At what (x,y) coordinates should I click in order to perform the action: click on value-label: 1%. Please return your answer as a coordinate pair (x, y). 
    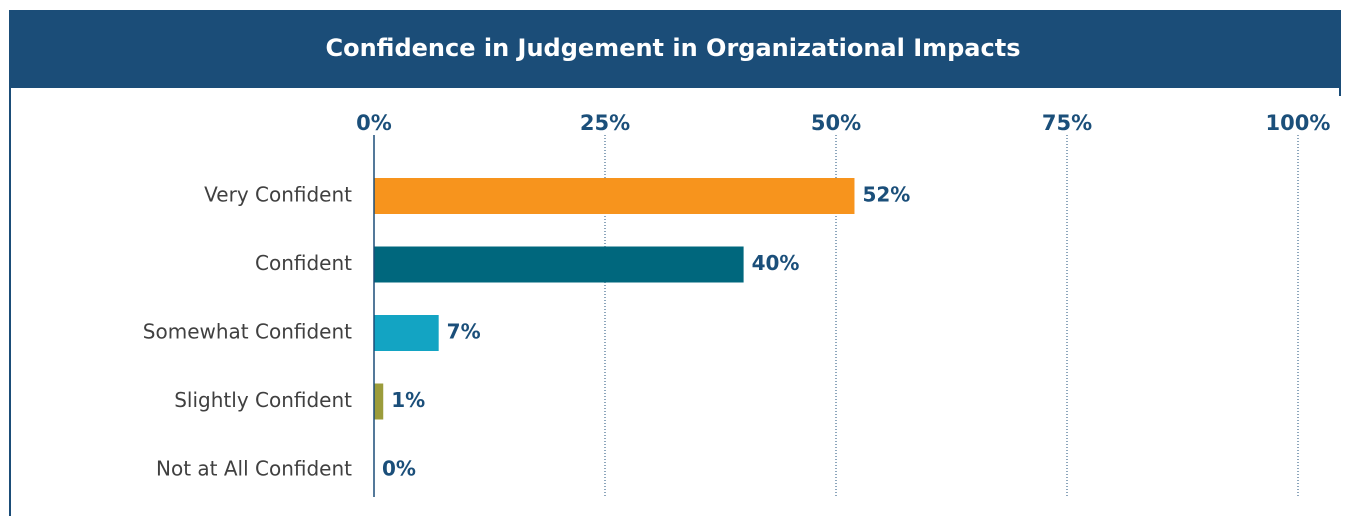
    Looking at the image, I should click on (408, 400).